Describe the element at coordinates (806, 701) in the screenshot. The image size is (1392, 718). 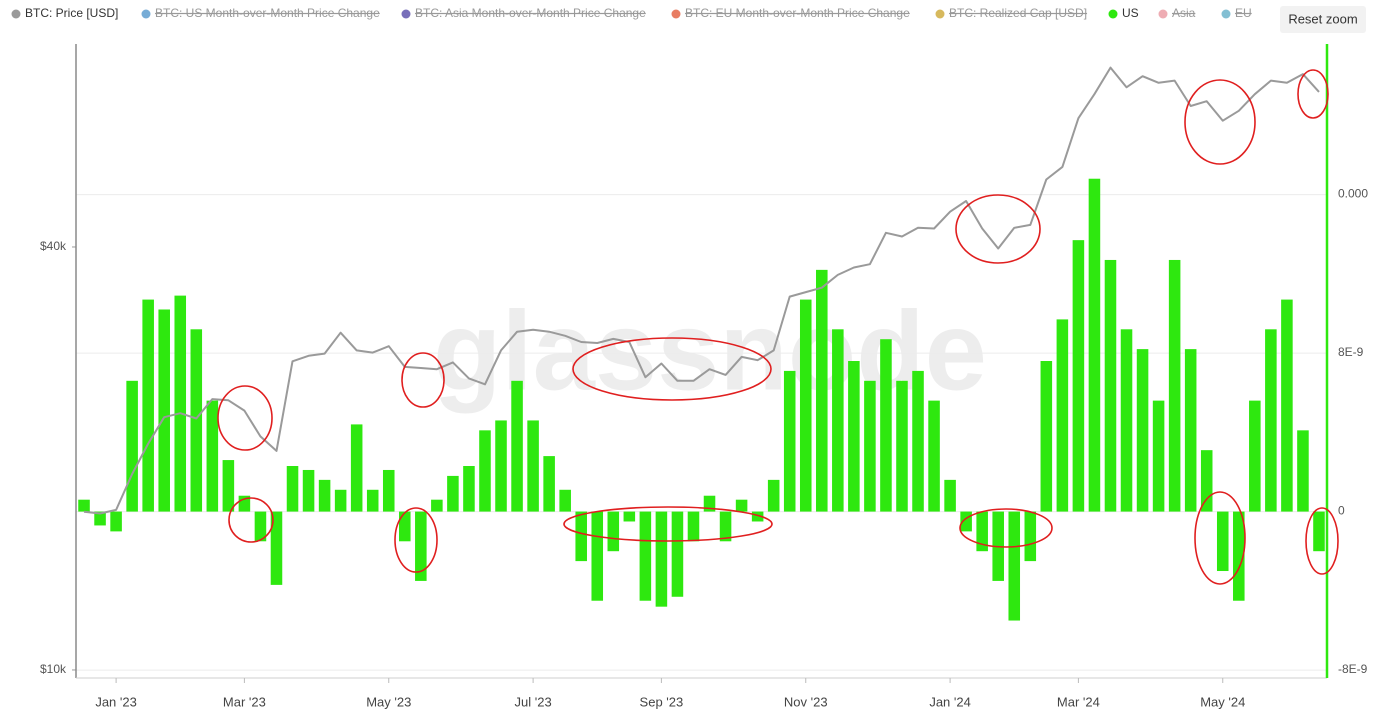
I see `x-tick-label: Nov '23` at that location.